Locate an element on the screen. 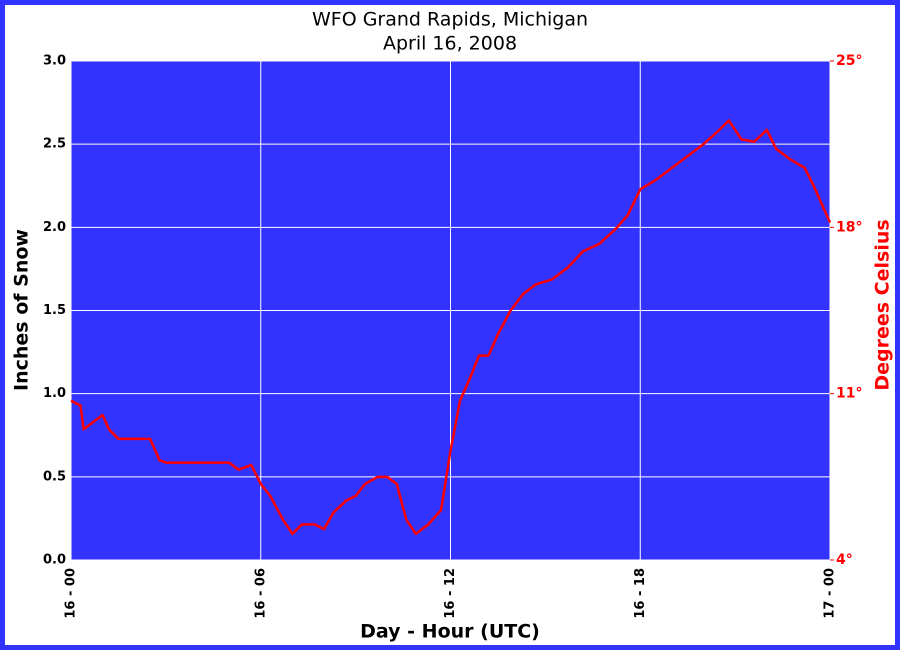  x-tick-label: 16 - 06 is located at coordinates (260, 593).